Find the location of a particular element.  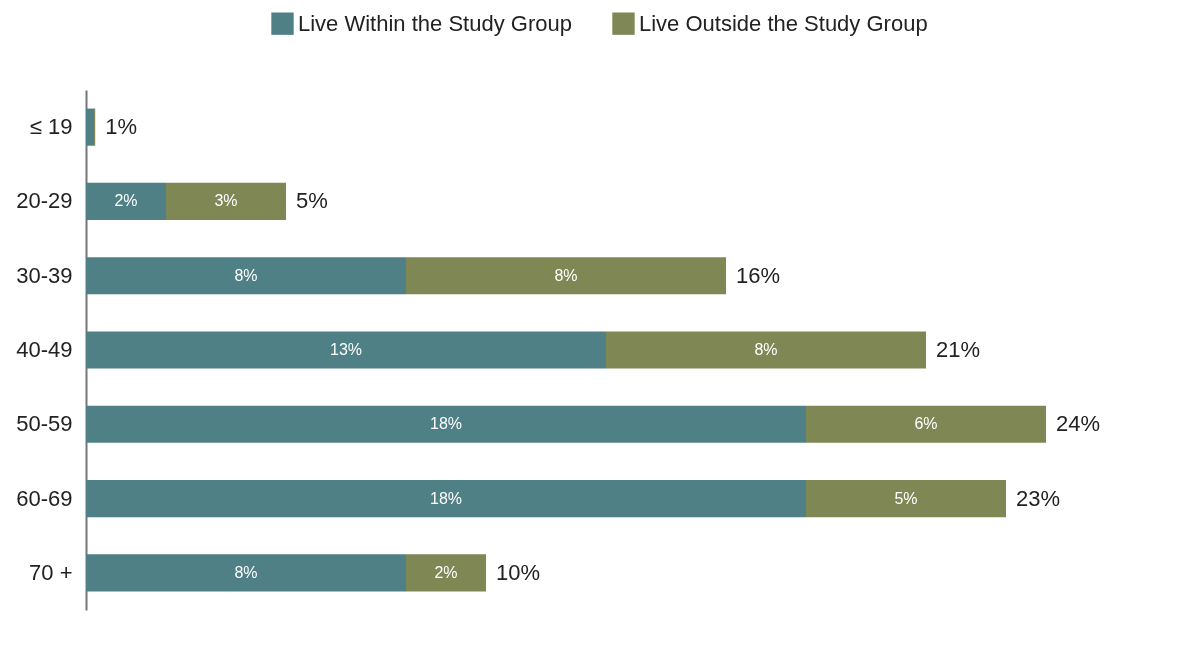

y-tick-label: 60-69 is located at coordinates (44, 498).